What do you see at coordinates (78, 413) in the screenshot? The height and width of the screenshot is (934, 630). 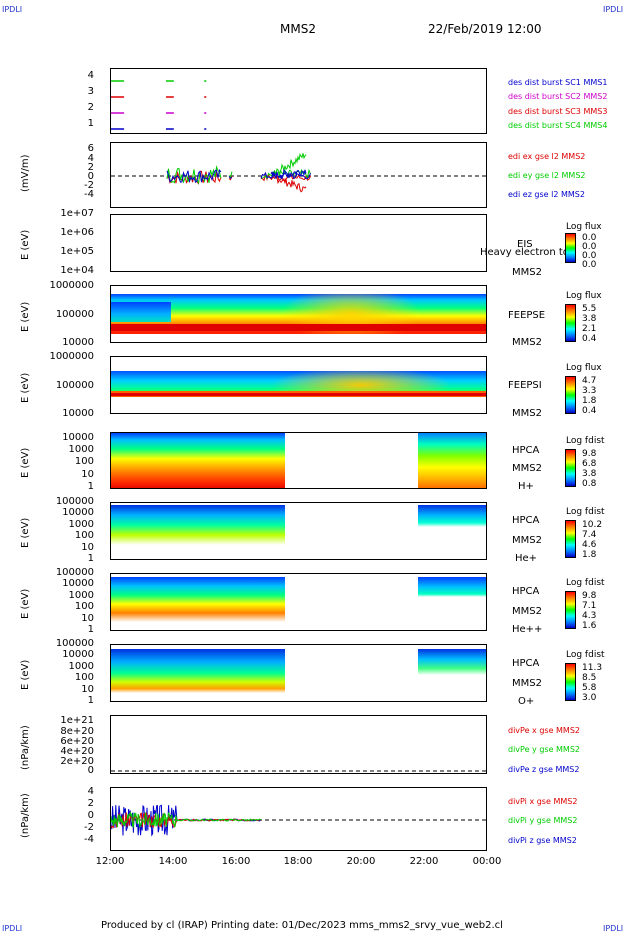 I see `feepsi-ytick: 10000` at bounding box center [78, 413].